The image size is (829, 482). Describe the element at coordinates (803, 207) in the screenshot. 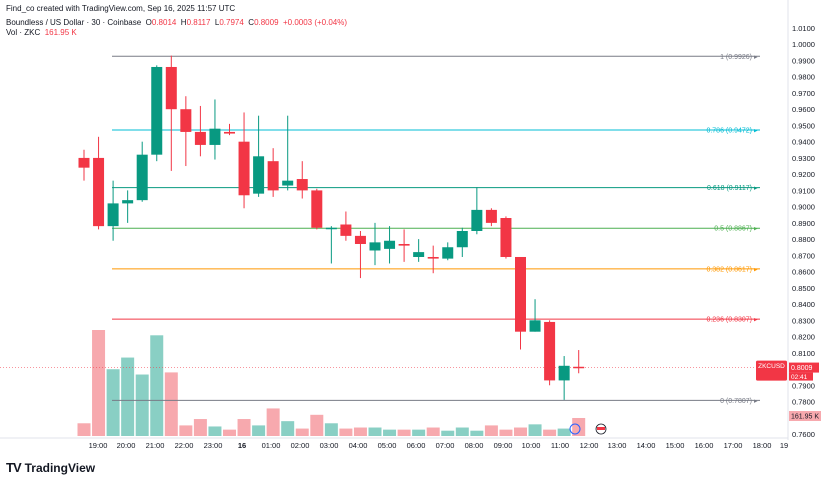

I see `y-tick-label: 0.9000` at that location.